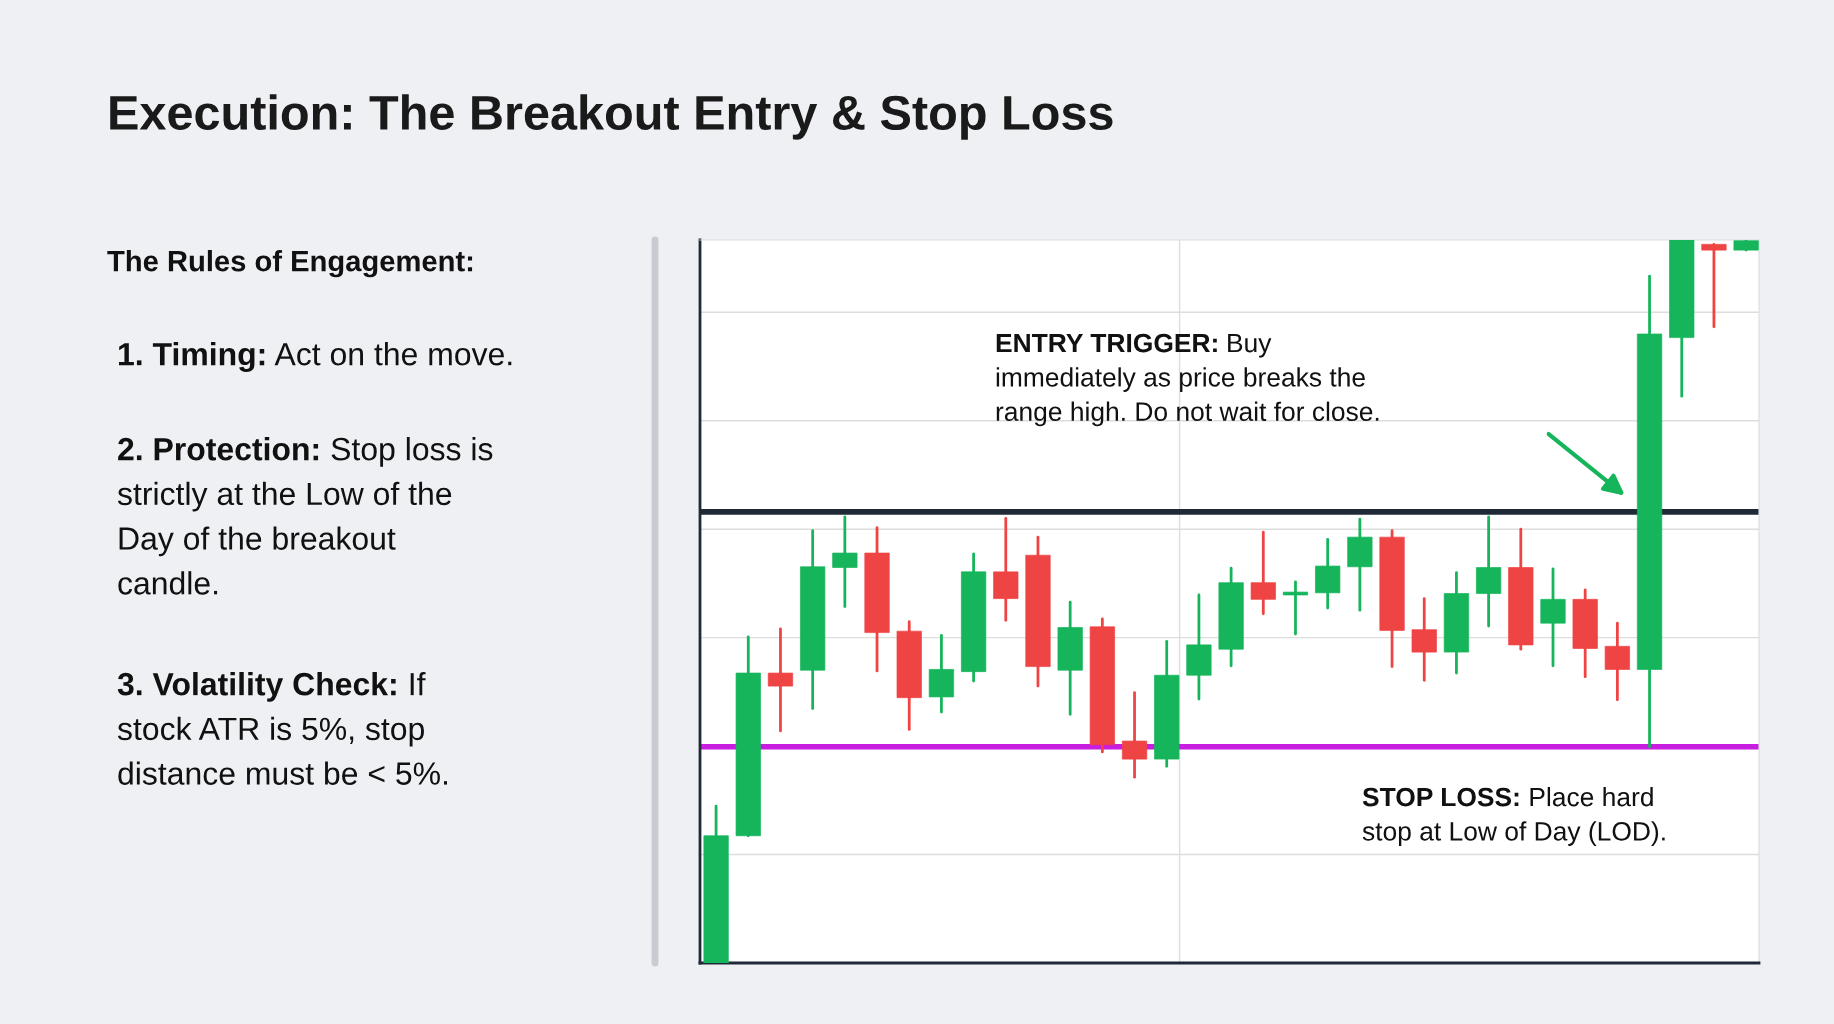 The height and width of the screenshot is (1024, 1834). What do you see at coordinates (290, 264) in the screenshot?
I see `text: The Rules of Engagement:` at bounding box center [290, 264].